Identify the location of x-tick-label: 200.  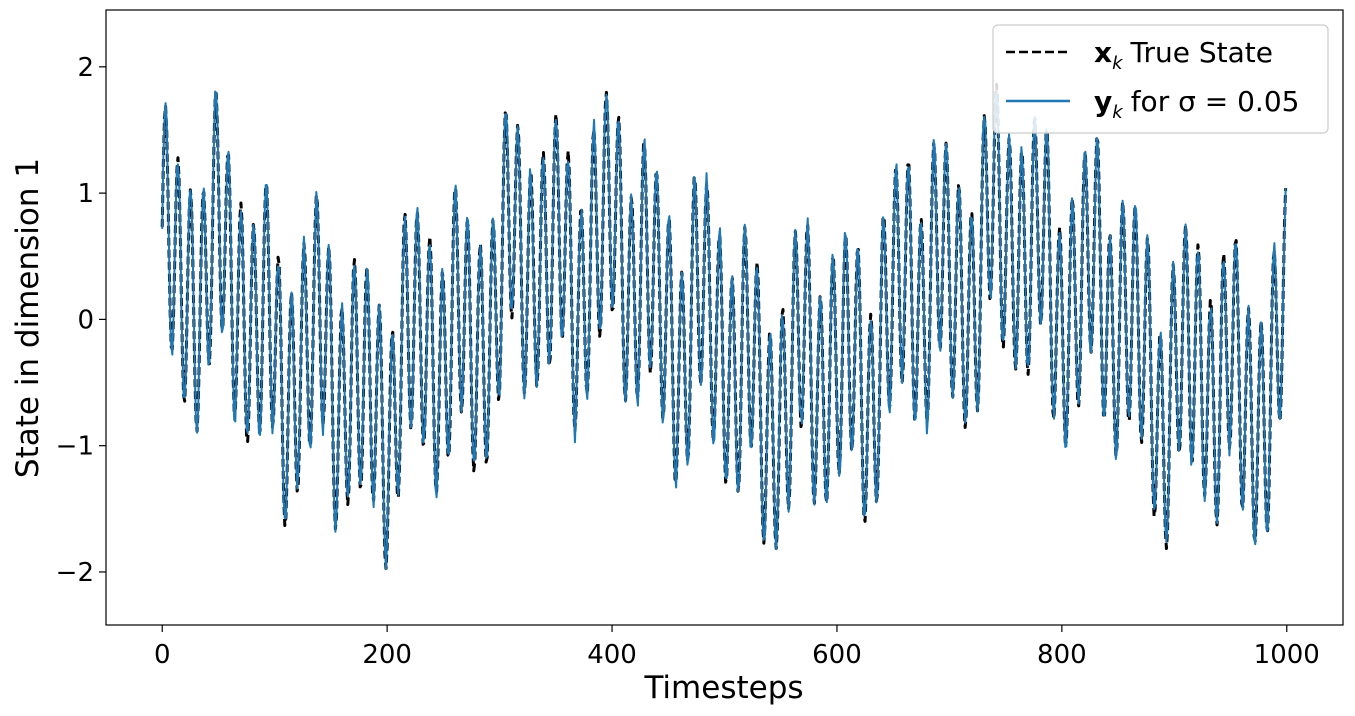
(387, 655).